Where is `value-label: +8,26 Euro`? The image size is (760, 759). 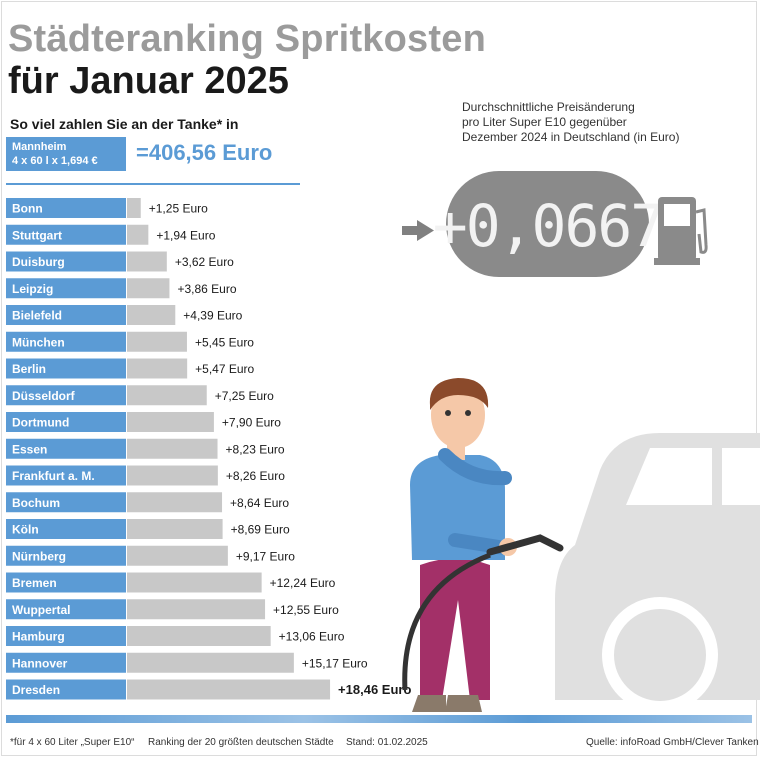
value-label: +8,26 Euro is located at coordinates (255, 476).